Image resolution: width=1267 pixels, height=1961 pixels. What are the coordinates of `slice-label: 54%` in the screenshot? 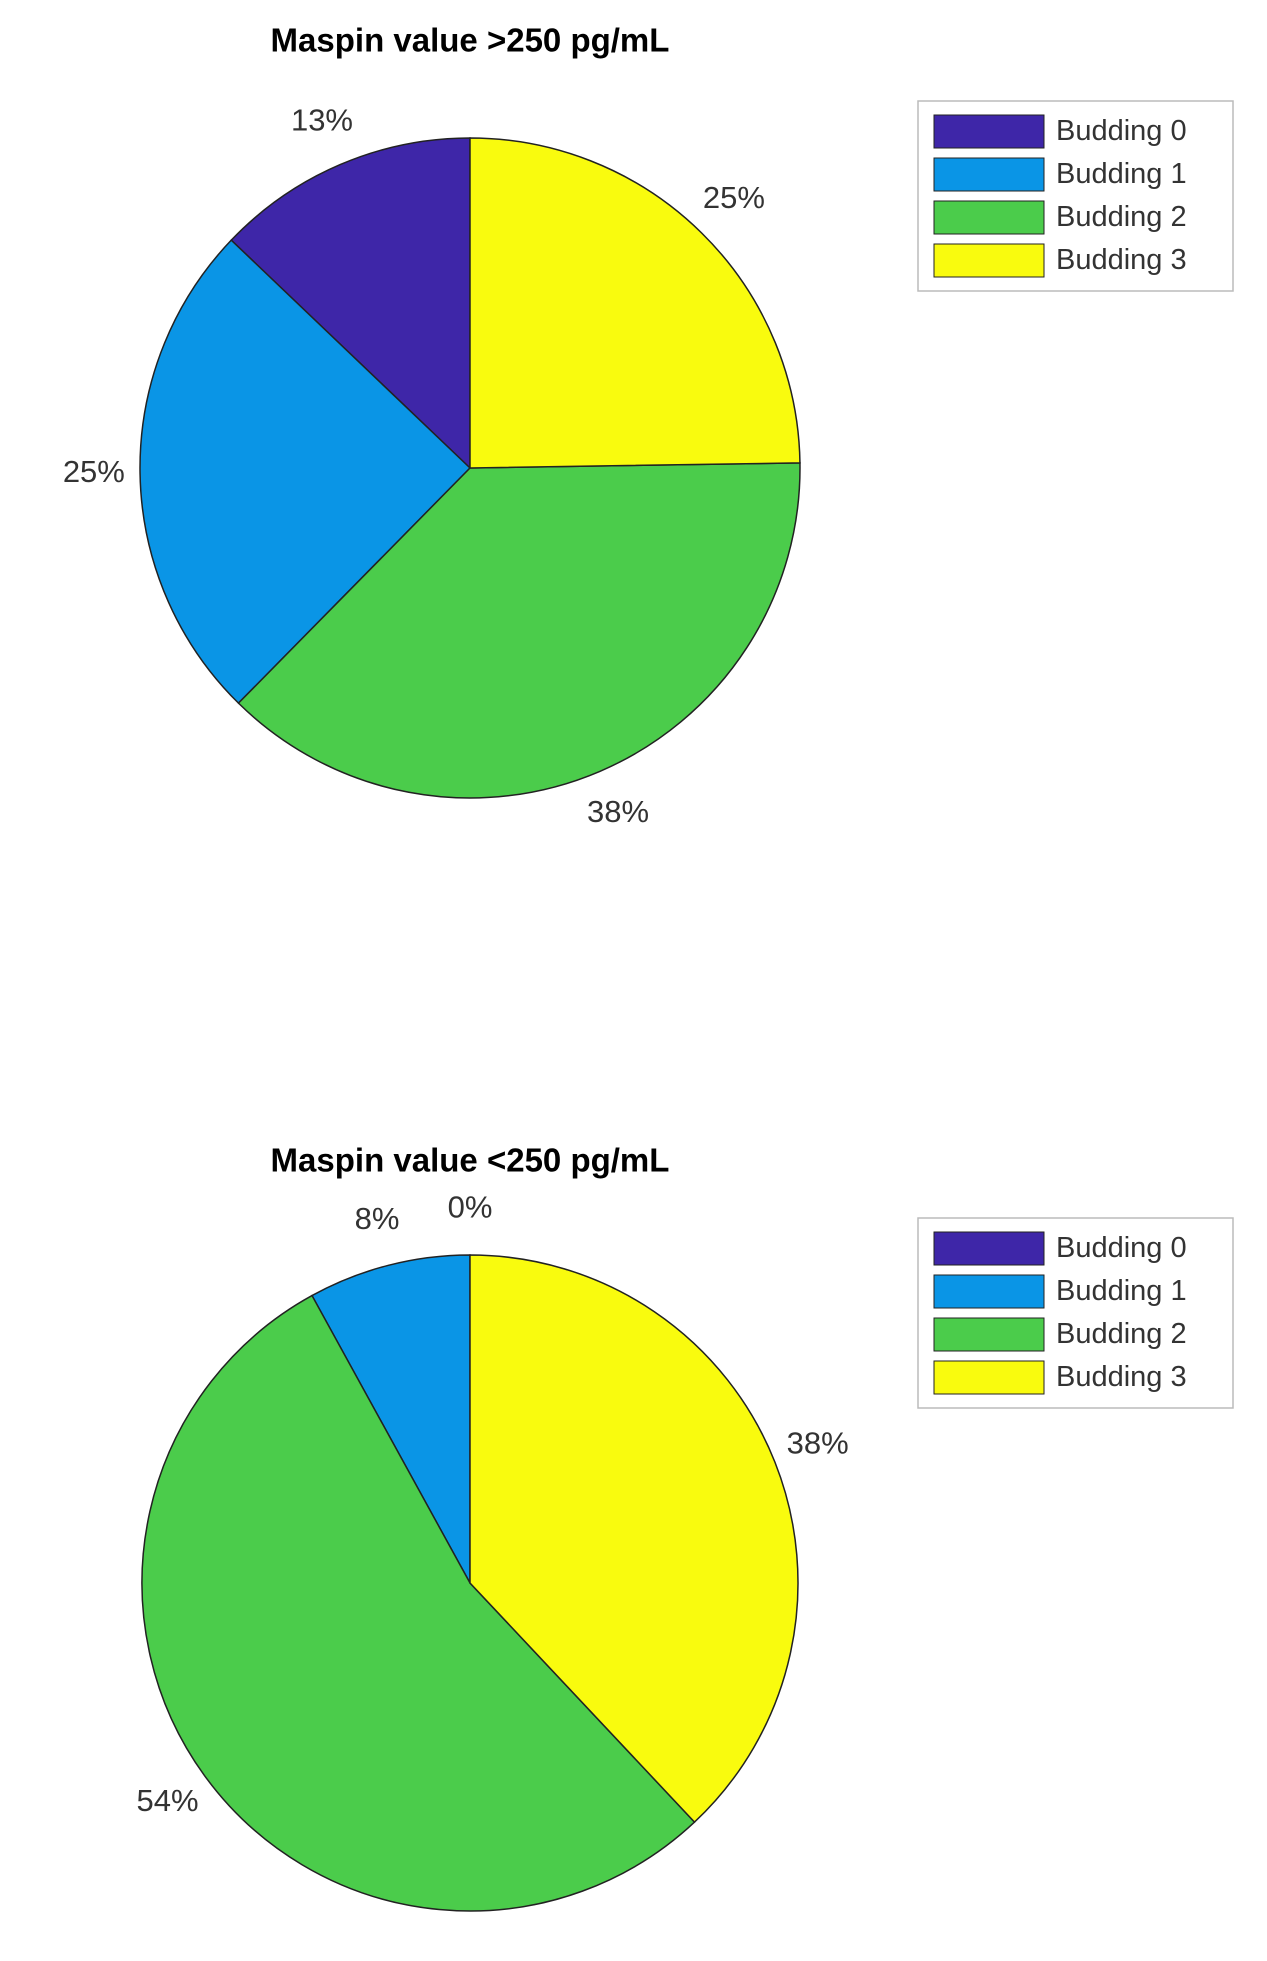 It's located at (167, 1800).